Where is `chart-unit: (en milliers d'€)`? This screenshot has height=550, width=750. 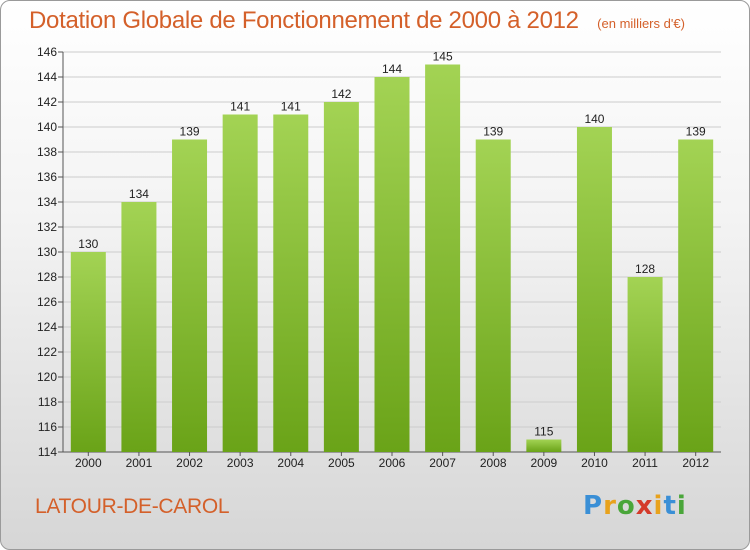 chart-unit: (en milliers d'€) is located at coordinates (641, 23).